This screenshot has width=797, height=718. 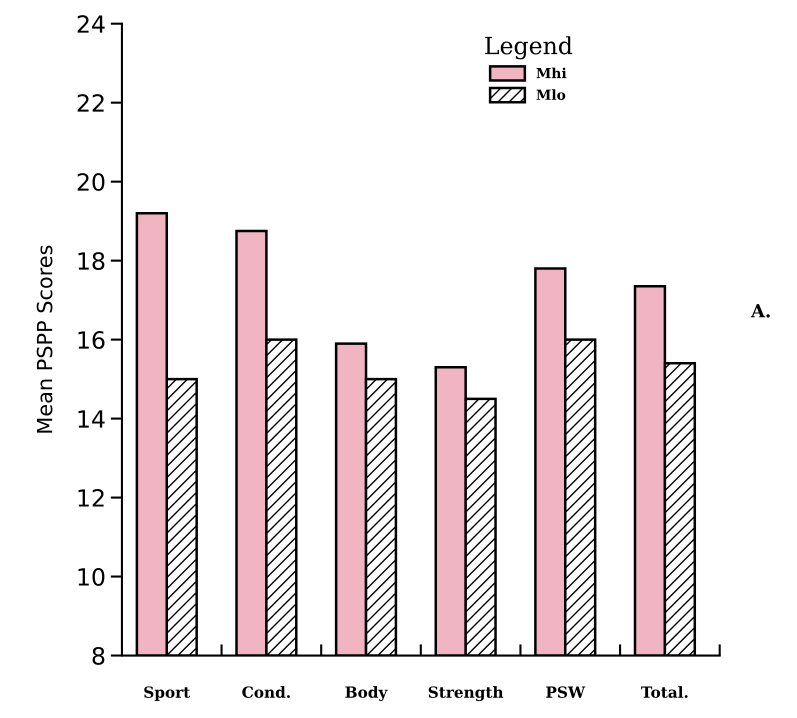 I want to click on x-tick-label: PSW, so click(x=566, y=692).